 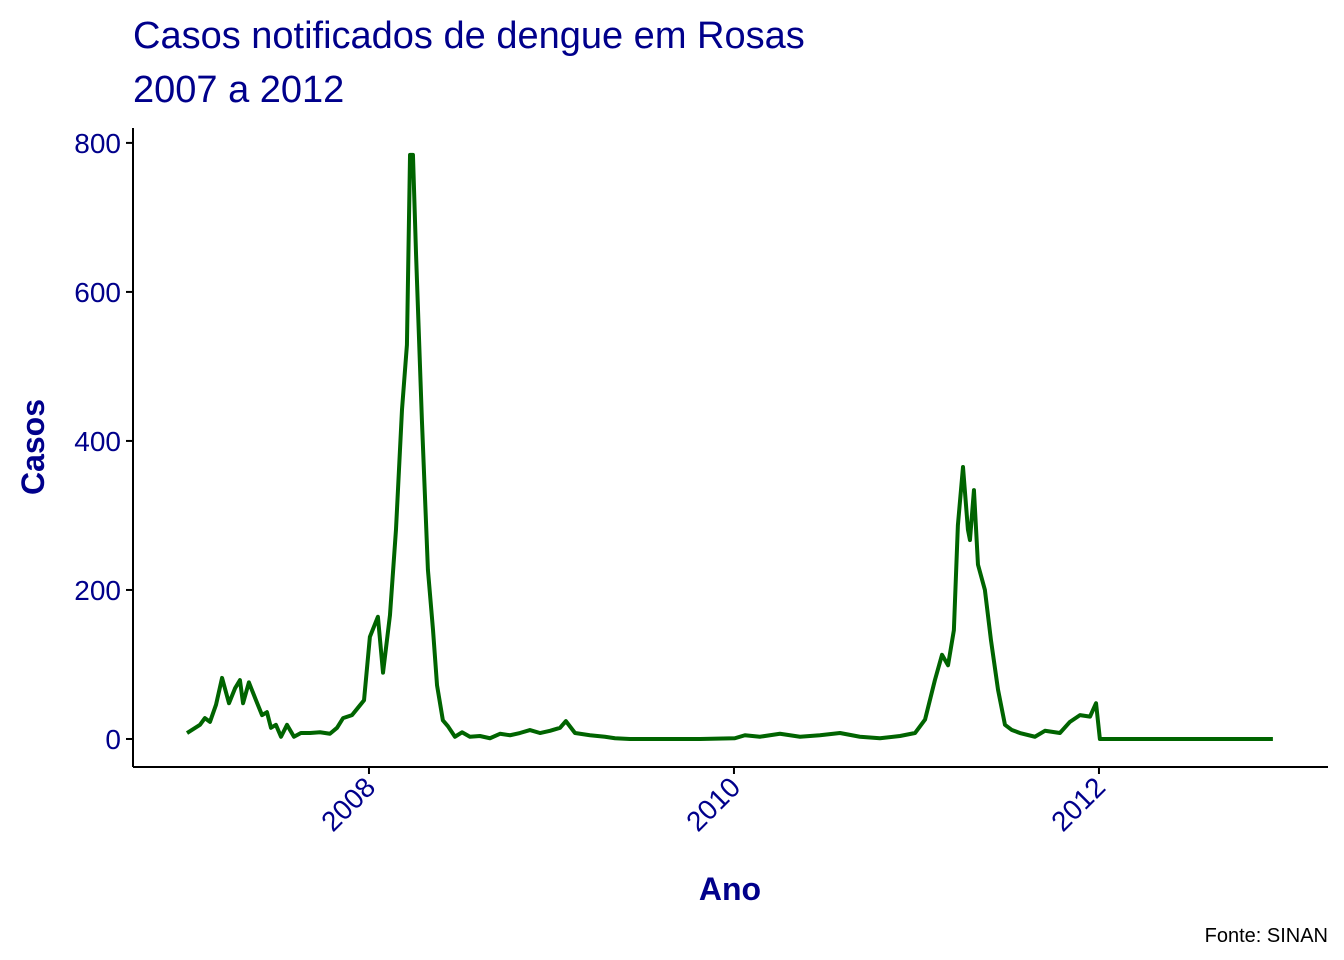 What do you see at coordinates (33, 447) in the screenshot?
I see `y-axis-title: Casos` at bounding box center [33, 447].